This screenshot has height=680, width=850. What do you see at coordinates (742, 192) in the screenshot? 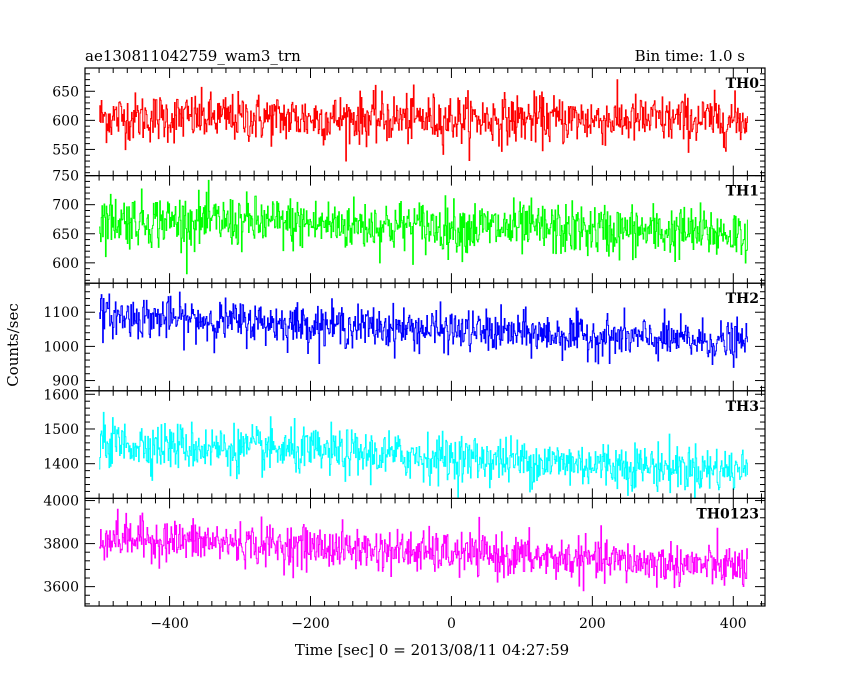
I see `panel-name-label: TH1` at bounding box center [742, 192].